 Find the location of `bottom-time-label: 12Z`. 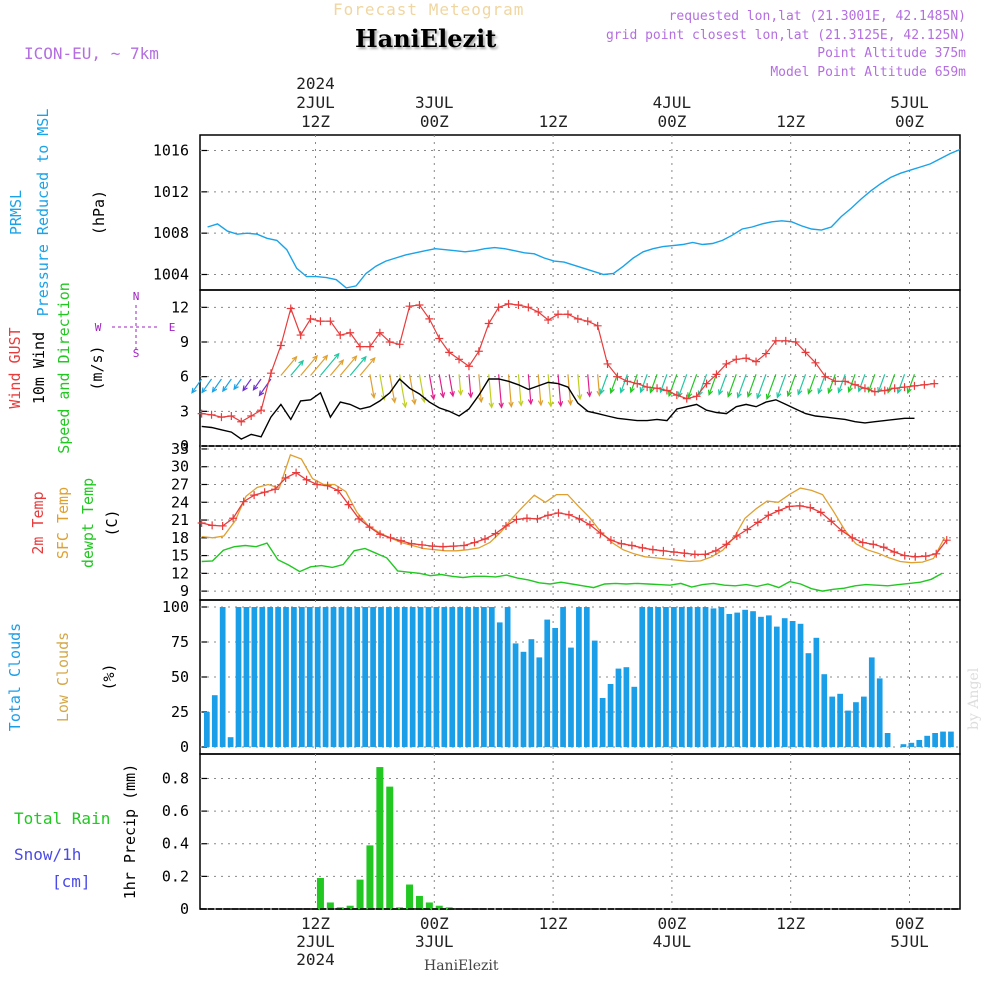

bottom-time-label: 12Z is located at coordinates (315, 923).